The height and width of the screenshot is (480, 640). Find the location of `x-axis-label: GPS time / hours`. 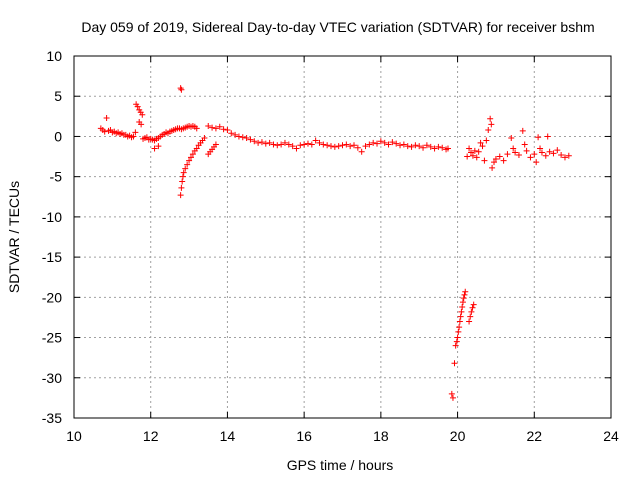

x-axis-label: GPS time / hours is located at coordinates (340, 465).